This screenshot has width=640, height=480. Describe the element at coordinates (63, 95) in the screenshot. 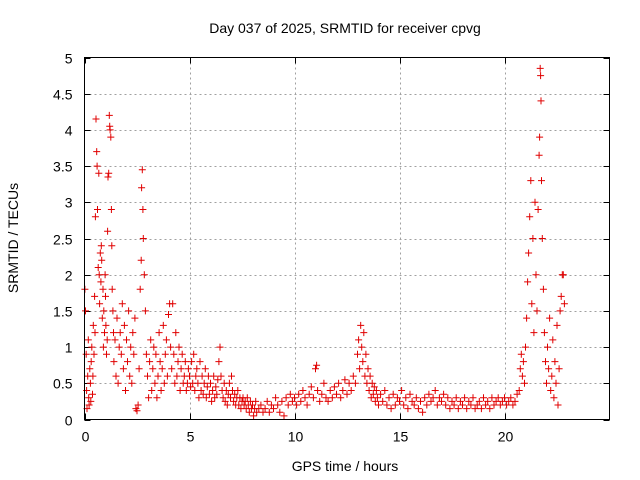

I see `y-tick-label: 4.5` at that location.